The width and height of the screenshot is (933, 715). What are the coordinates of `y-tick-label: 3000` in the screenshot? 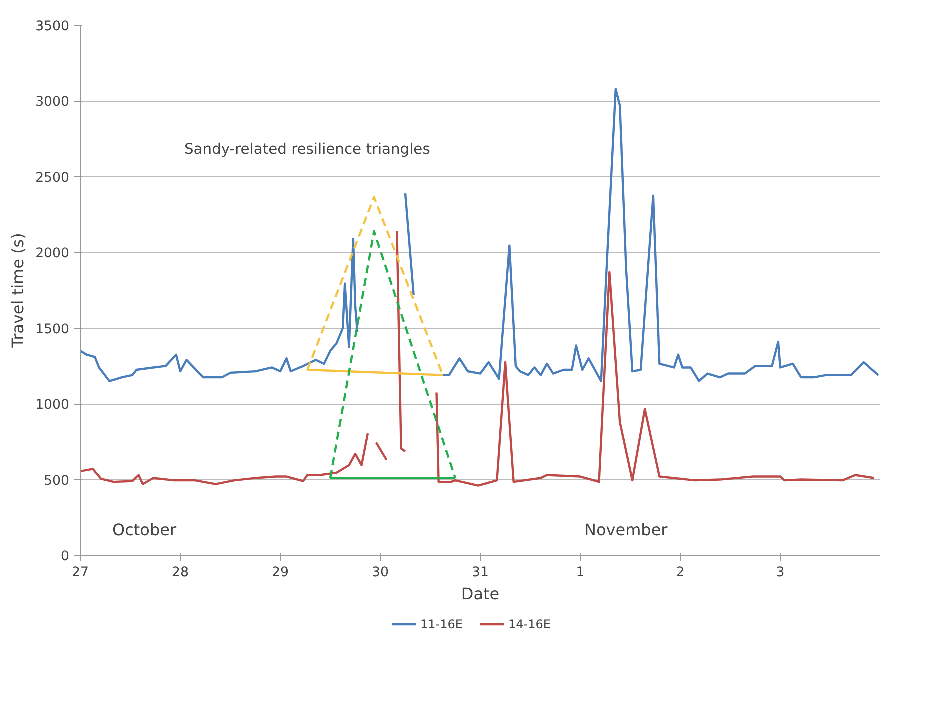 It's located at (53, 102).